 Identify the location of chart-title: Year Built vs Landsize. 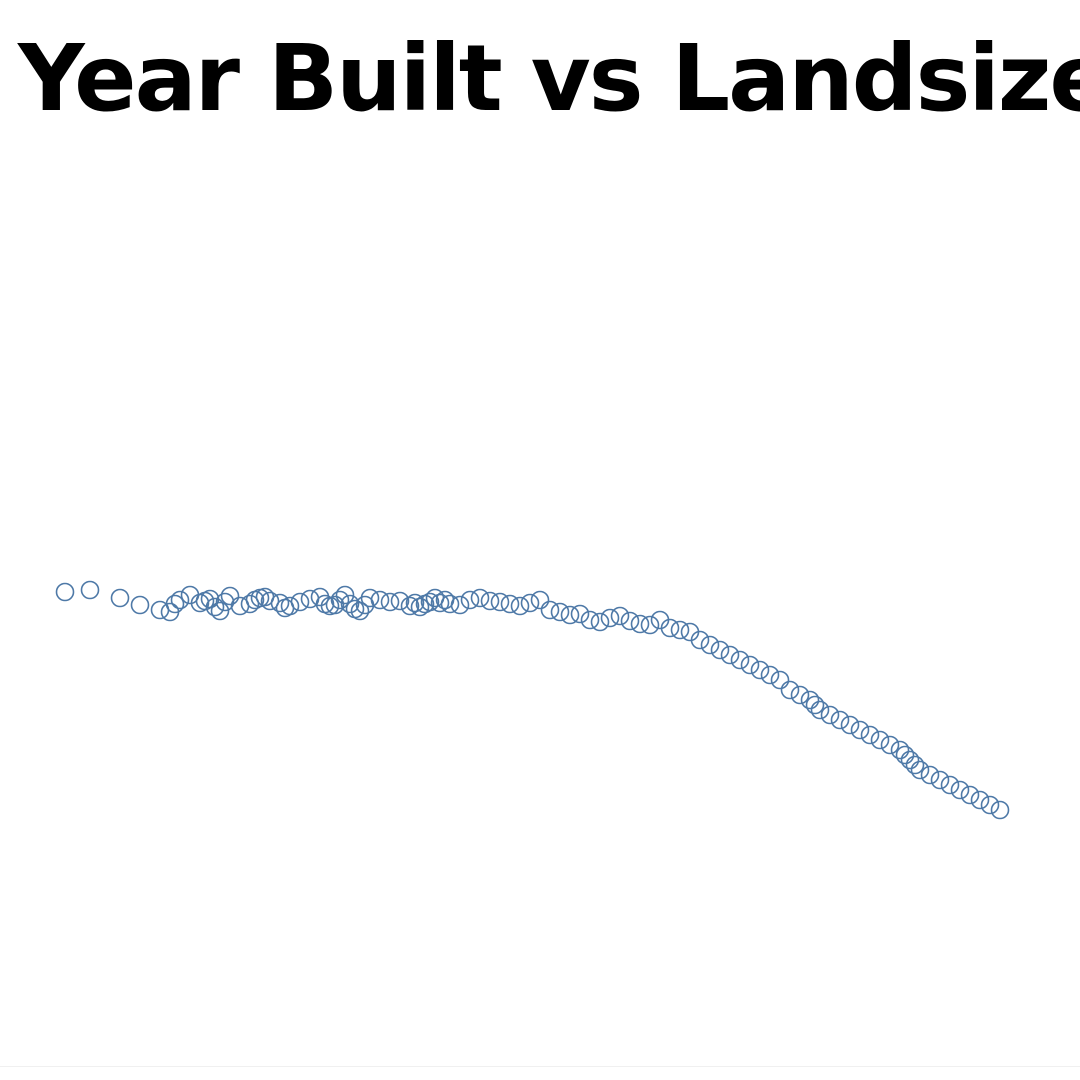
(549, 78).